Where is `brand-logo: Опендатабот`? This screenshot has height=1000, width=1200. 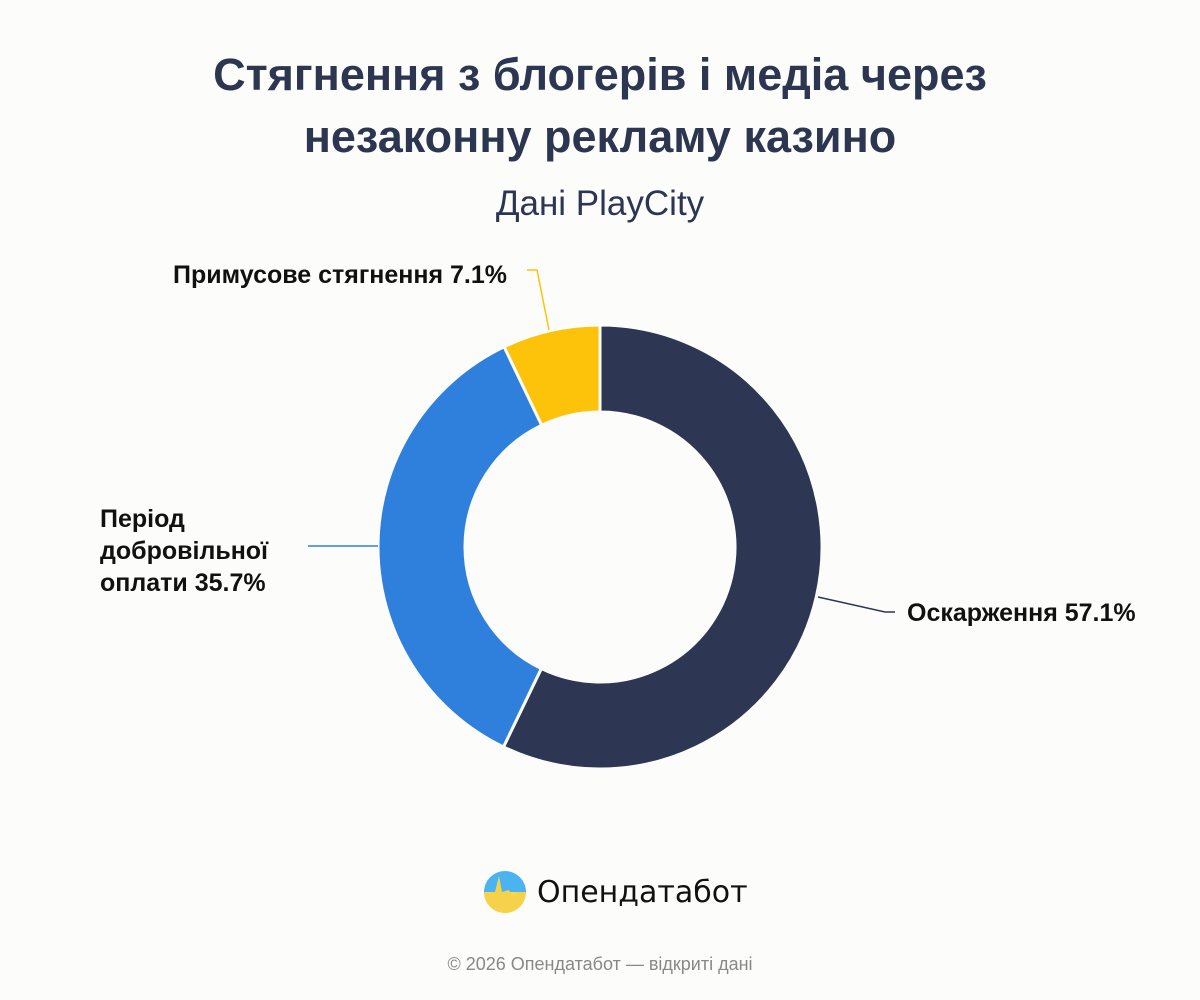 brand-logo: Опендатабот is located at coordinates (615, 892).